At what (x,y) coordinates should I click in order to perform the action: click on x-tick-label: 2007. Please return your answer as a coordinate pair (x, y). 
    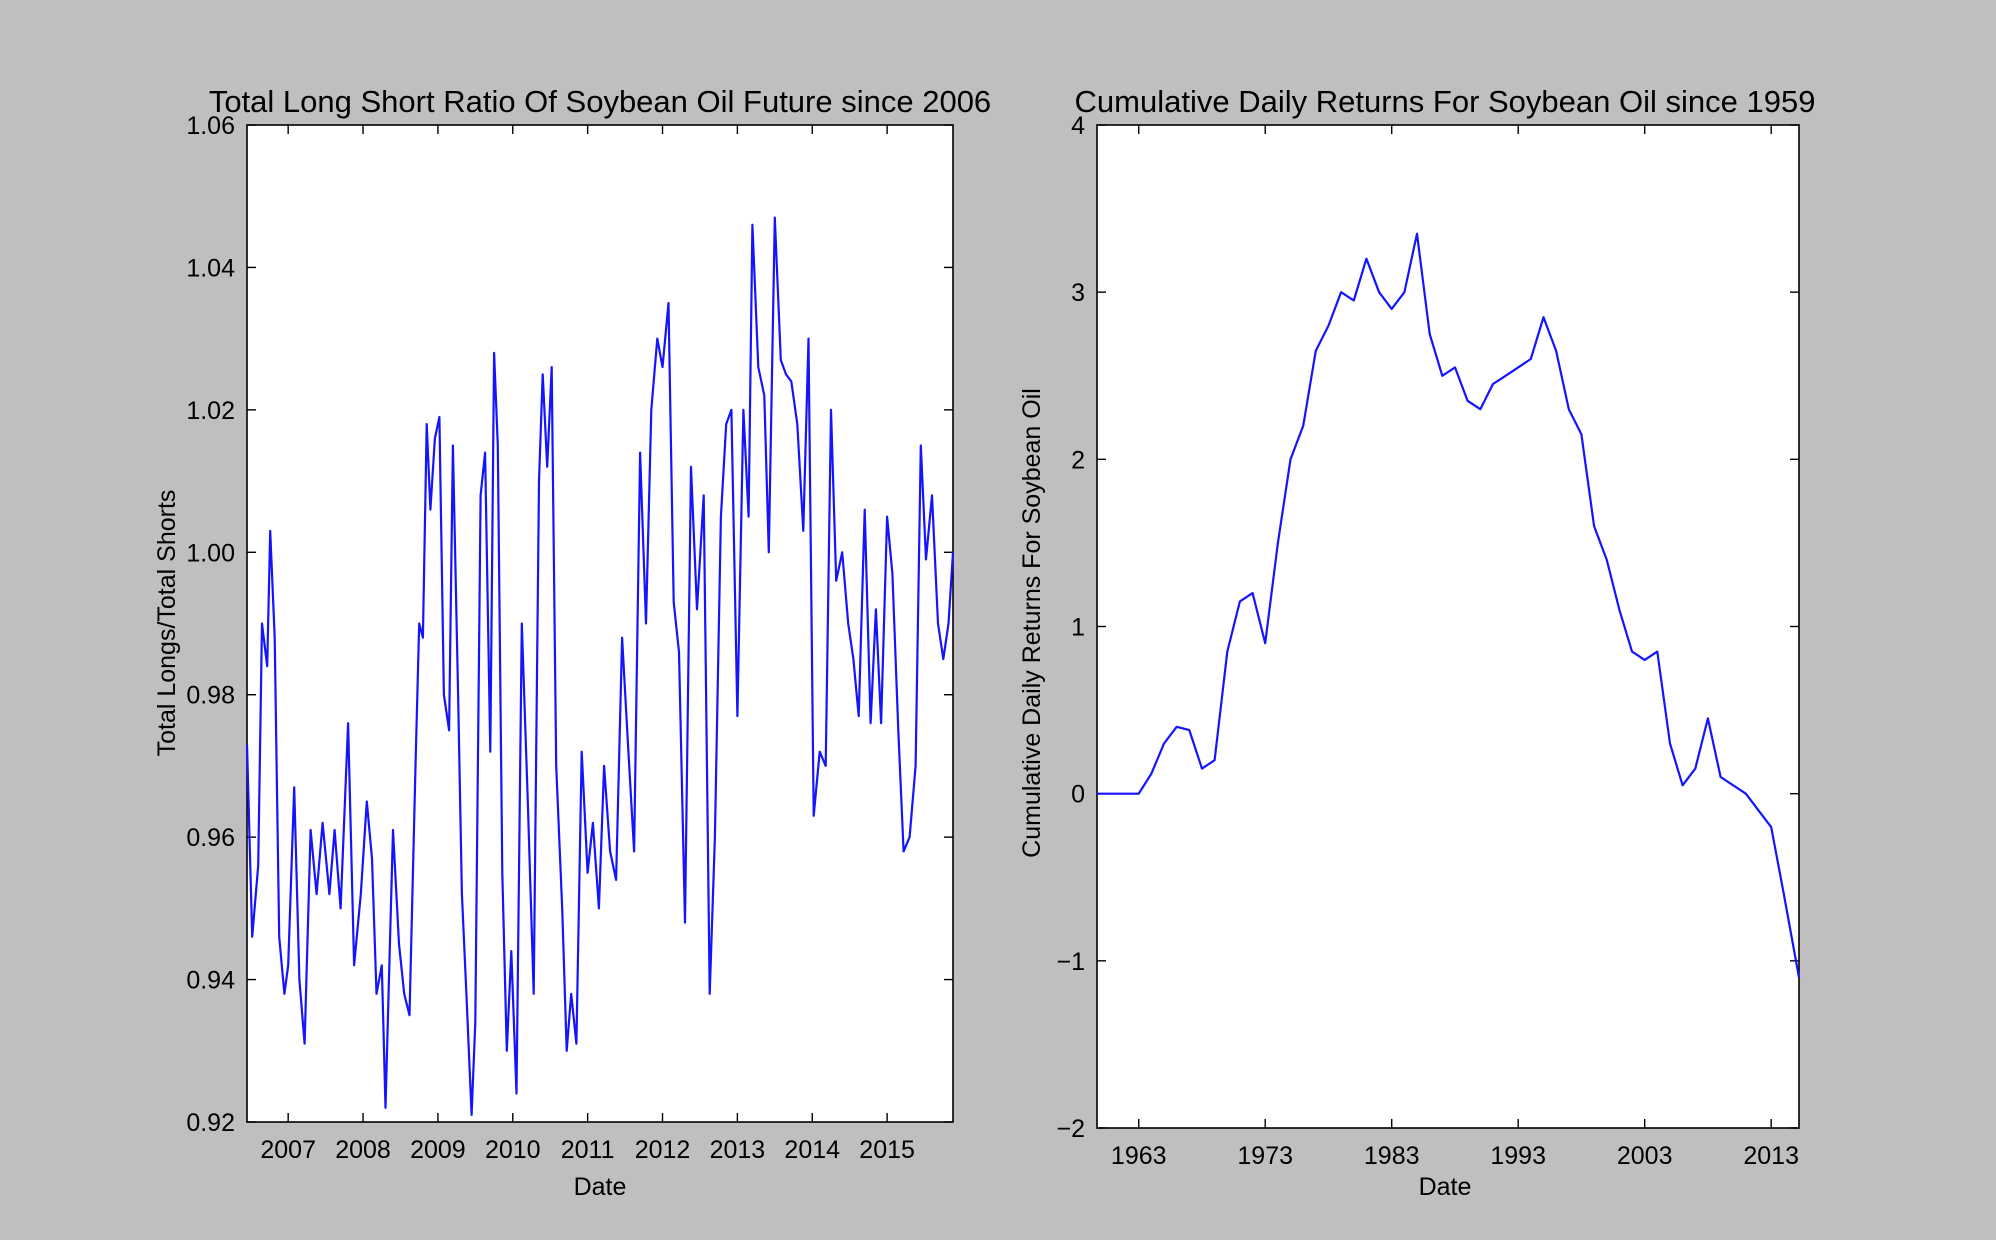
    Looking at the image, I should click on (288, 1150).